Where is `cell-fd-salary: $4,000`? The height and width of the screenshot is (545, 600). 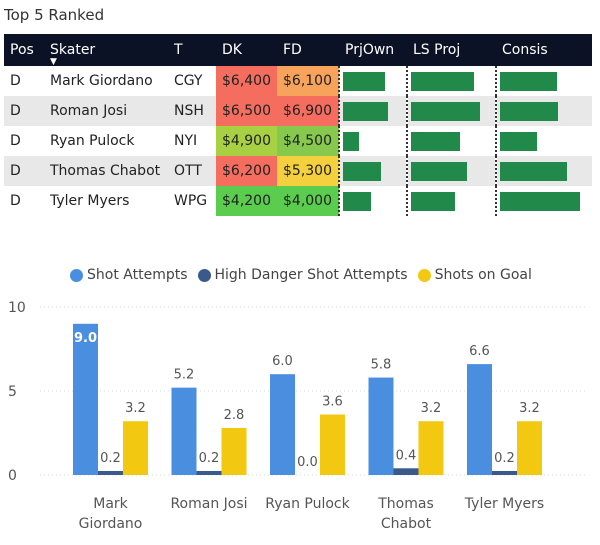 cell-fd-salary: $4,000 is located at coordinates (308, 201).